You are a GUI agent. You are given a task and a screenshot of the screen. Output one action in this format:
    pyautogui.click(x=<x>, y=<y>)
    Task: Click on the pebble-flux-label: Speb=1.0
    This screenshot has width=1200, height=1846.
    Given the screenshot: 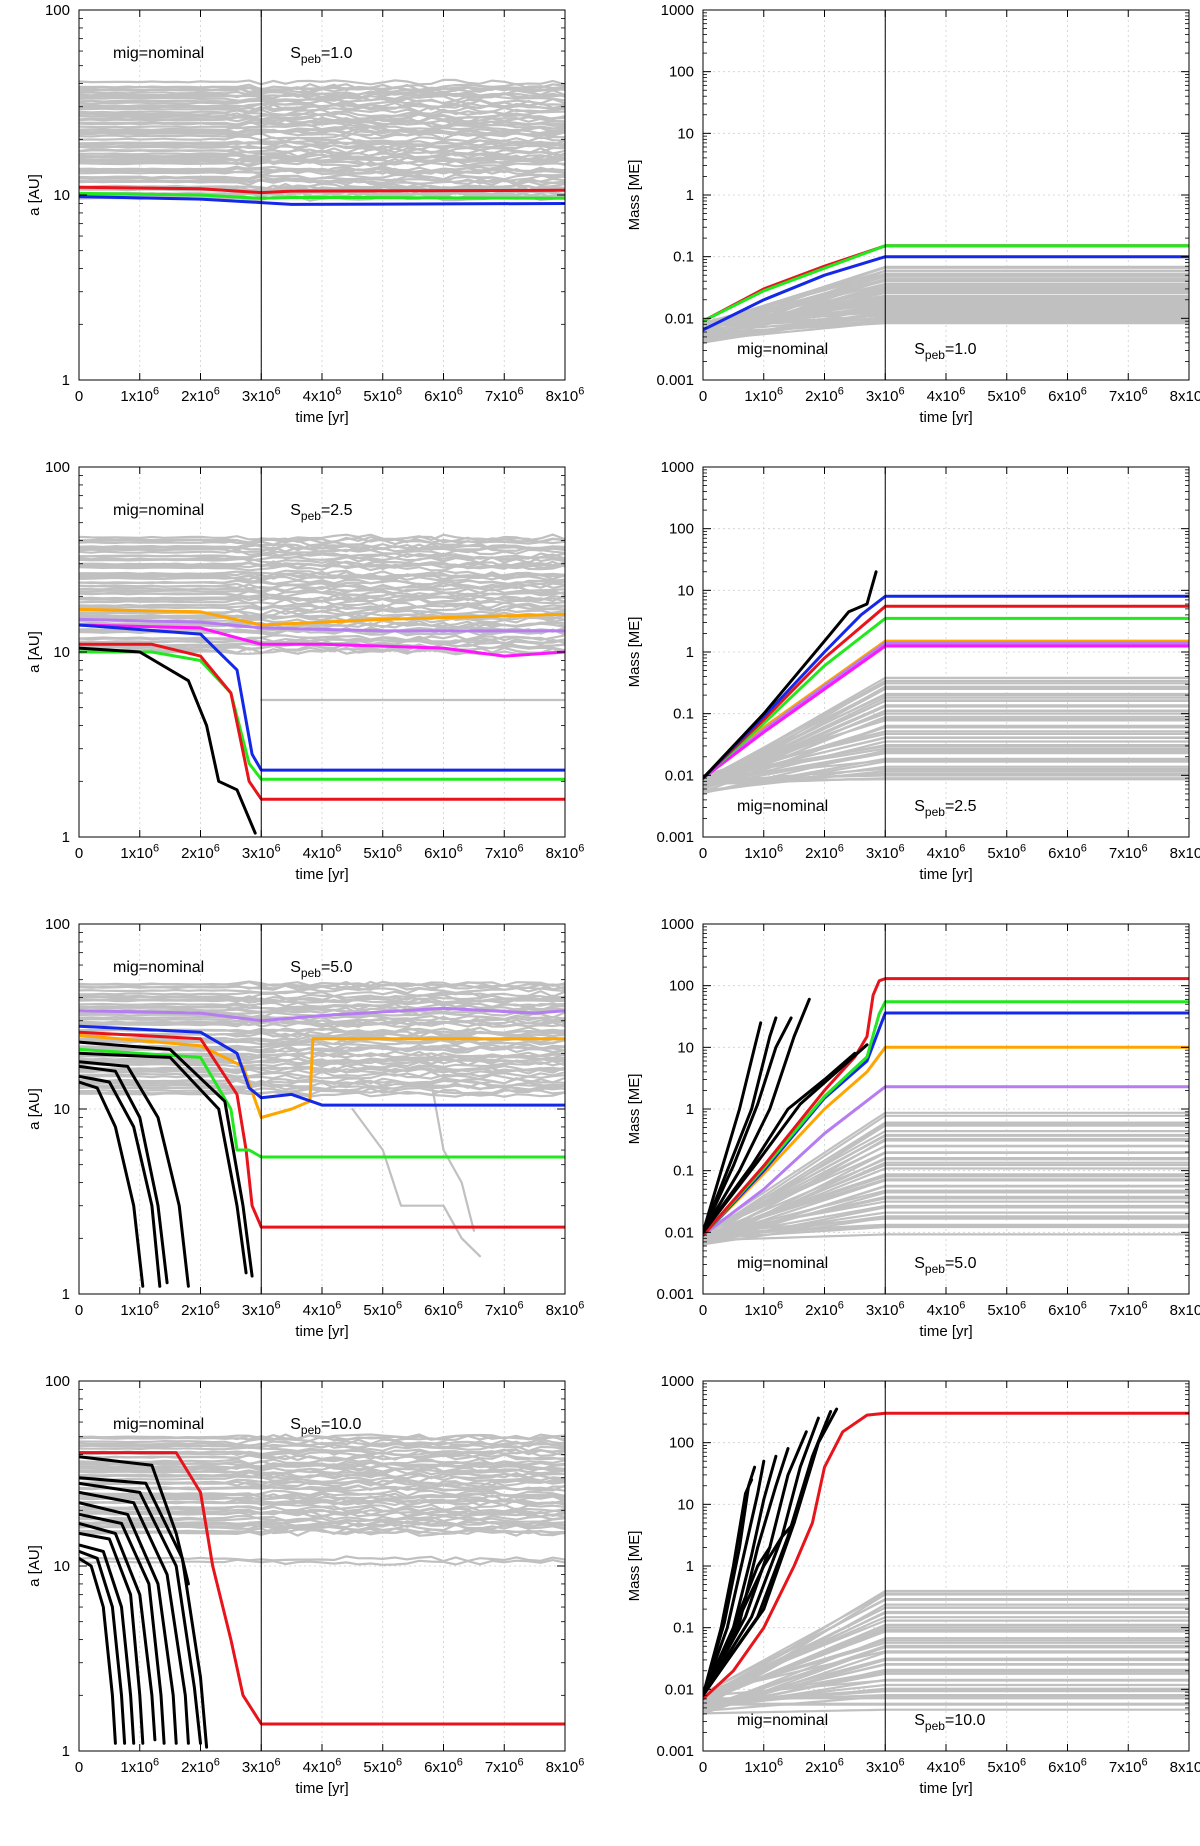 What is the action you would take?
    pyautogui.click(x=321, y=55)
    